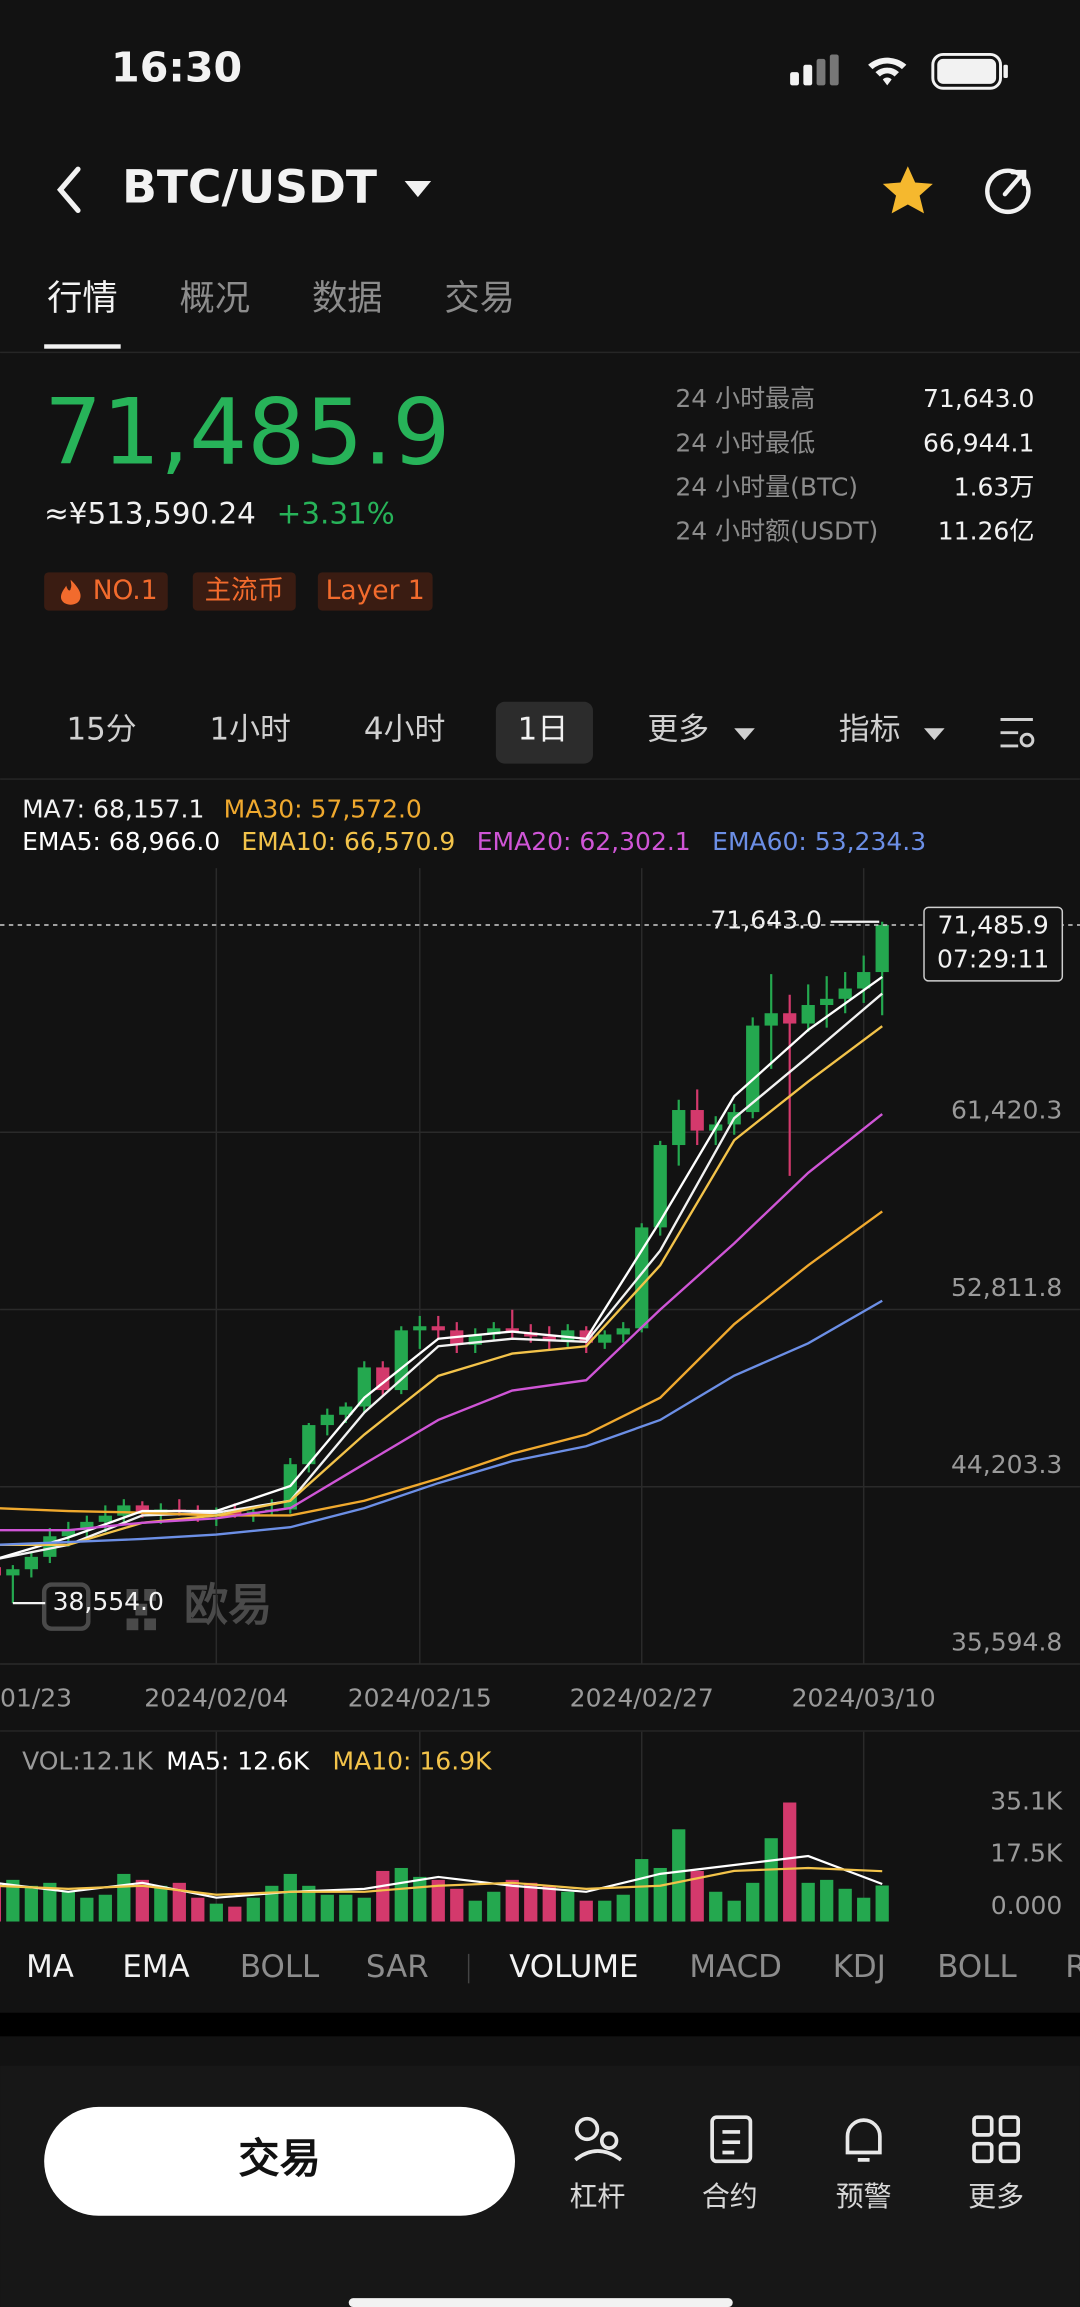 This screenshot has height=2307, width=1080. Describe the element at coordinates (730, 2196) in the screenshot. I see `action-label: 合约` at that location.